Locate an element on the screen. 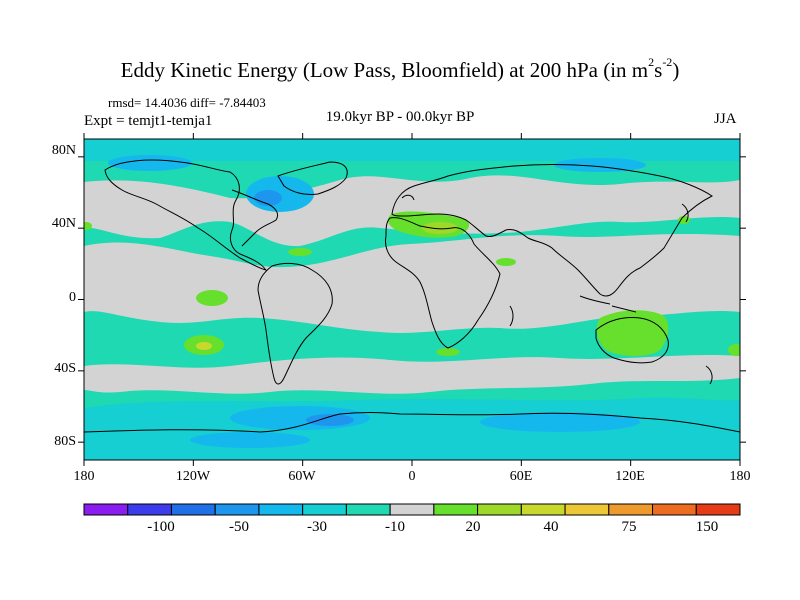 The image size is (800, 600). lat-label-80n: 80N is located at coordinates (63, 150).